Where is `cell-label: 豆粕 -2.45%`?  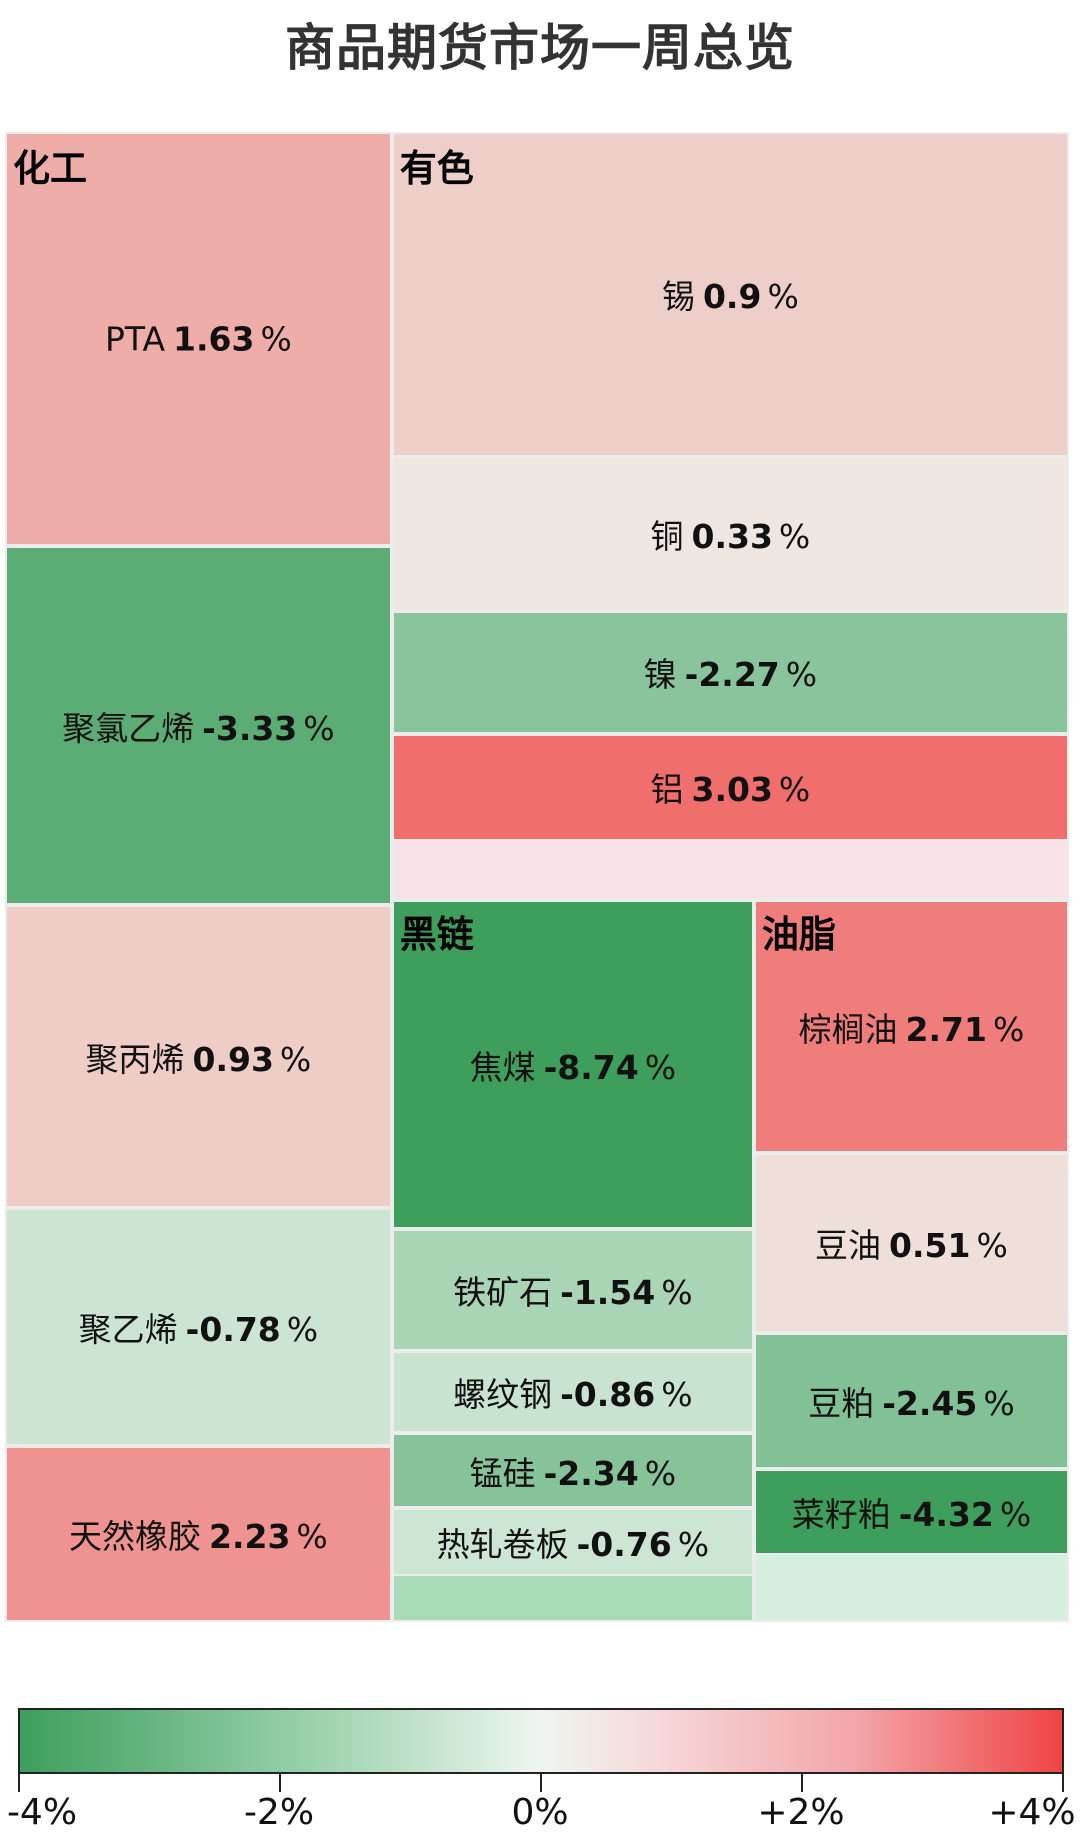
cell-label: 豆粕 -2.45% is located at coordinates (911, 1401).